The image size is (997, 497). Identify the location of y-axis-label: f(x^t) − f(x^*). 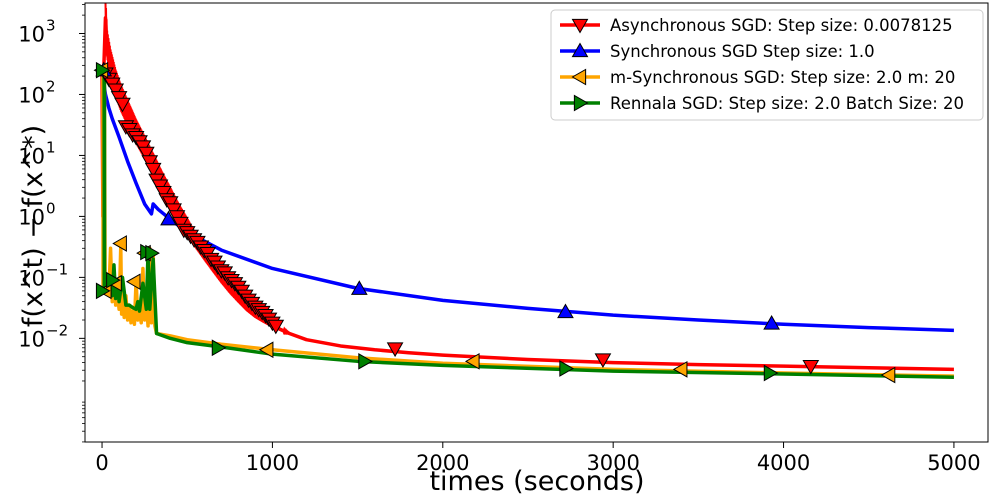
(33, 226).